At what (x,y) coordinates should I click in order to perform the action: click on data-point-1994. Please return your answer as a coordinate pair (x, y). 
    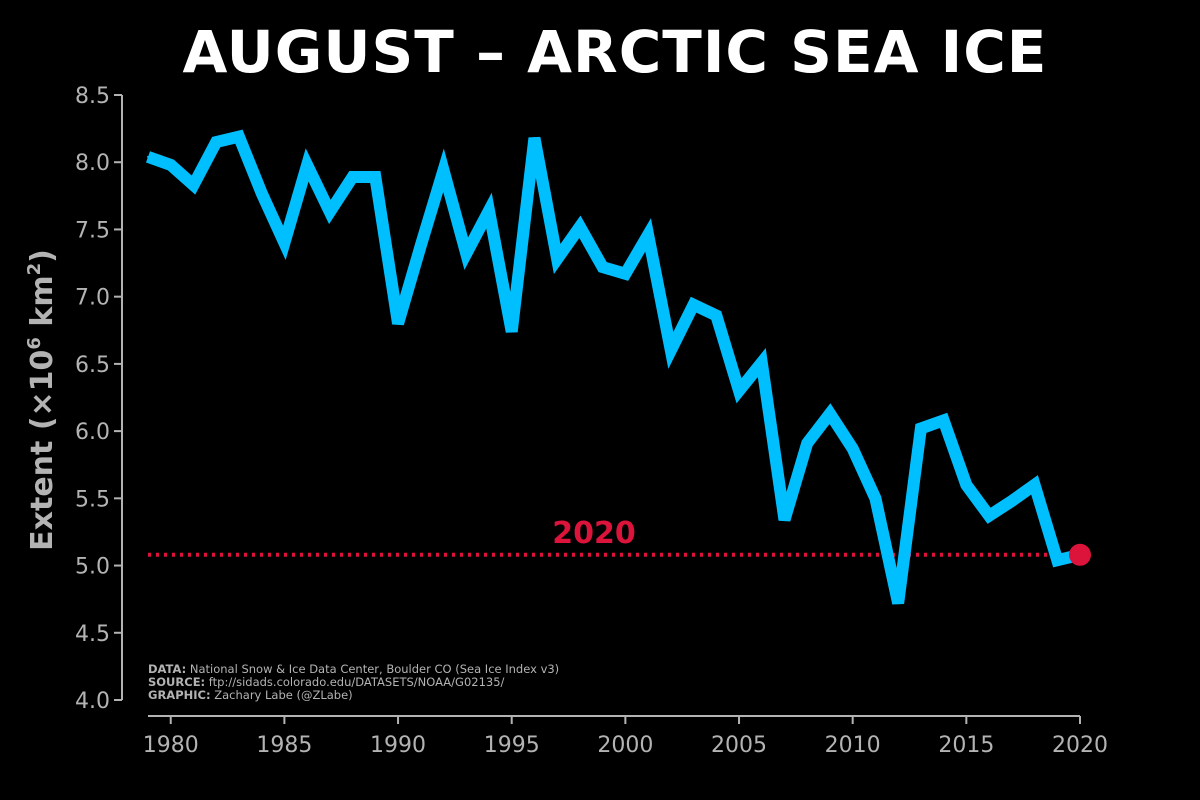
    Looking at the image, I should click on (488, 210).